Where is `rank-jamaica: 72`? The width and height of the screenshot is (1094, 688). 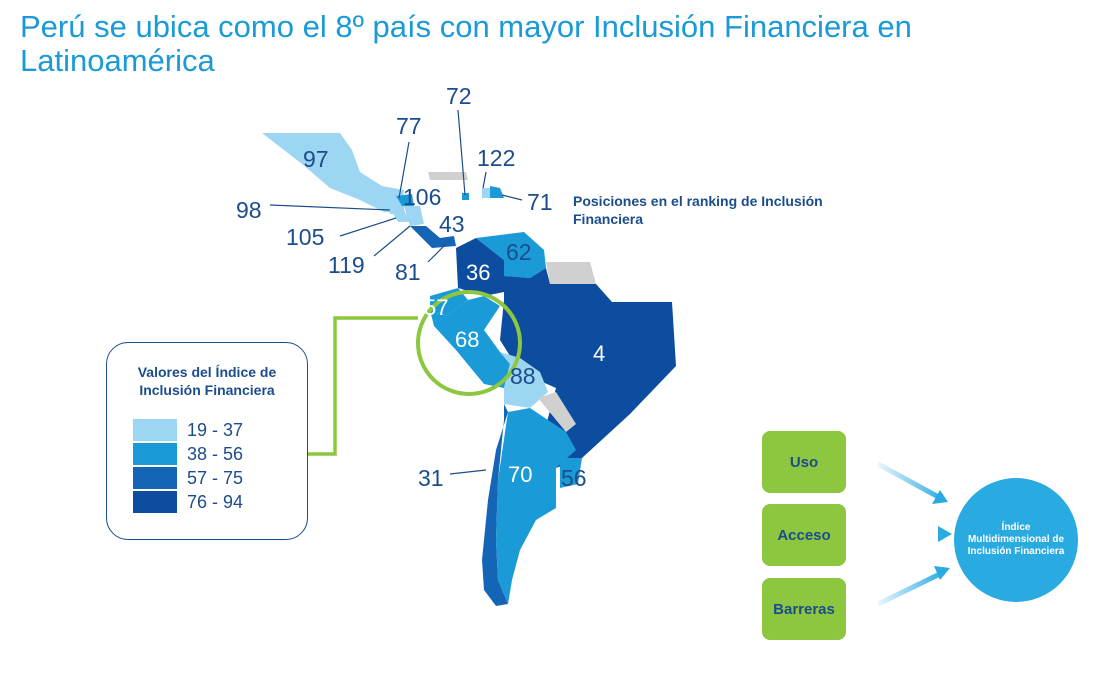
rank-jamaica: 72 is located at coordinates (459, 96).